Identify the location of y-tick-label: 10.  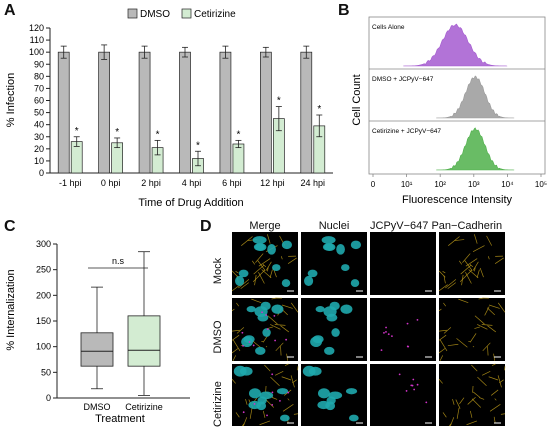
(39, 161).